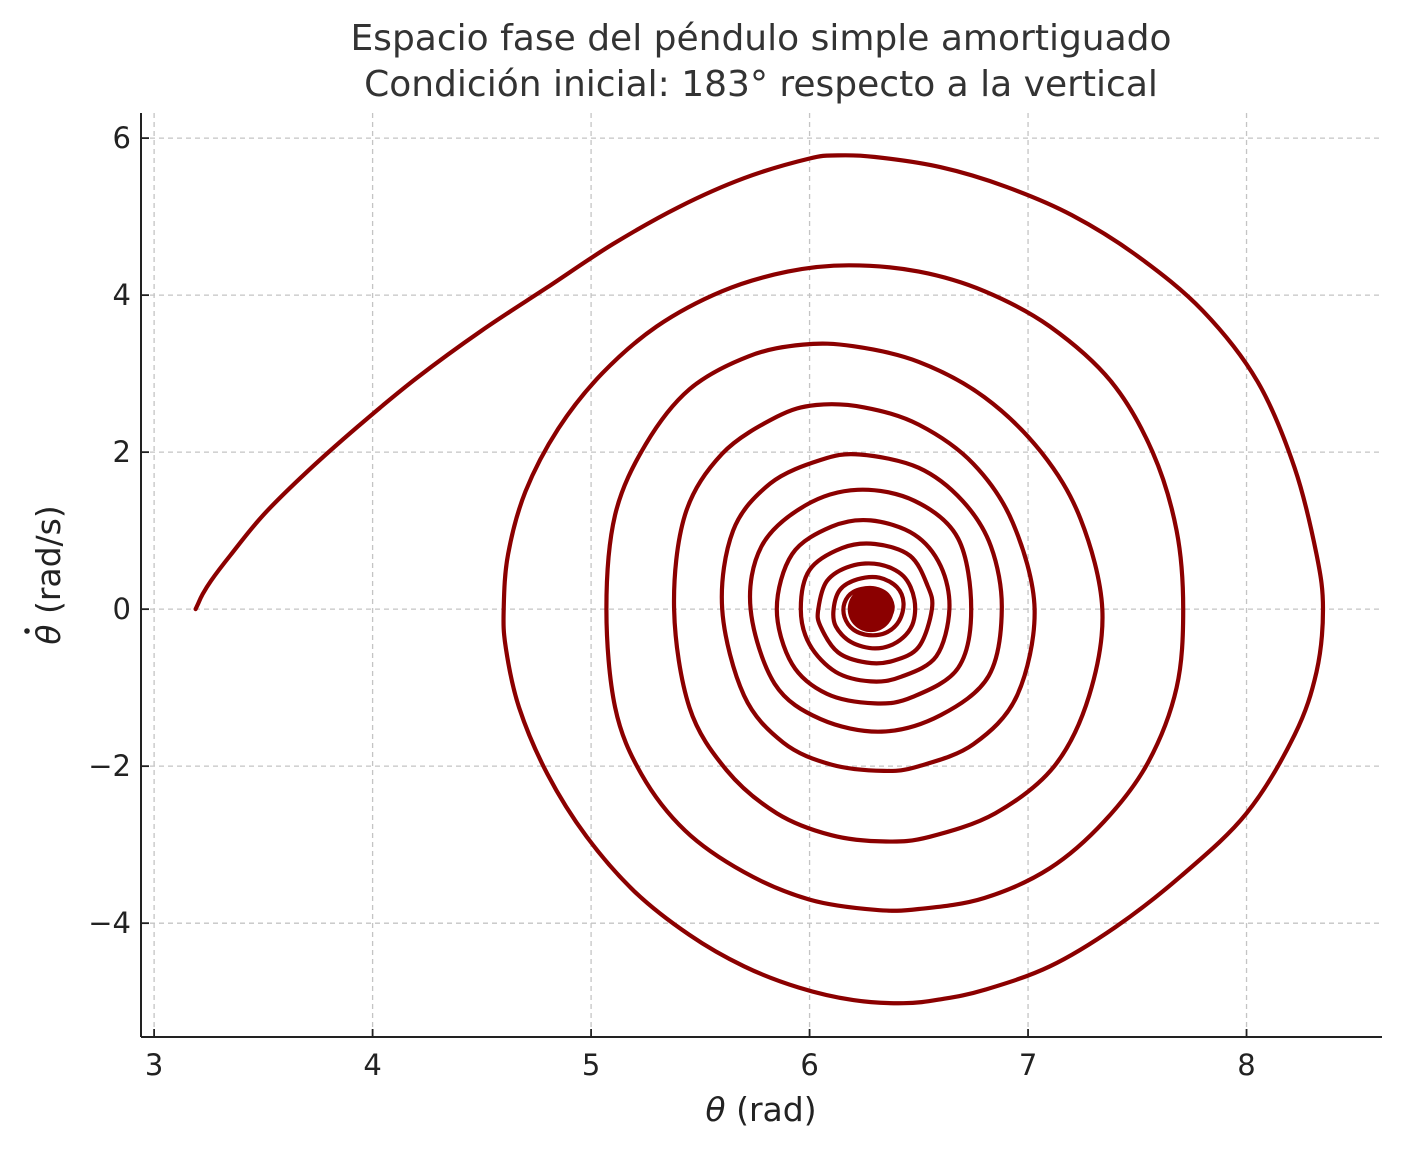 The image size is (1401, 1154). I want to click on y-axis-ticks: 6 4 2 0 −2 −4, so click(118, 530).